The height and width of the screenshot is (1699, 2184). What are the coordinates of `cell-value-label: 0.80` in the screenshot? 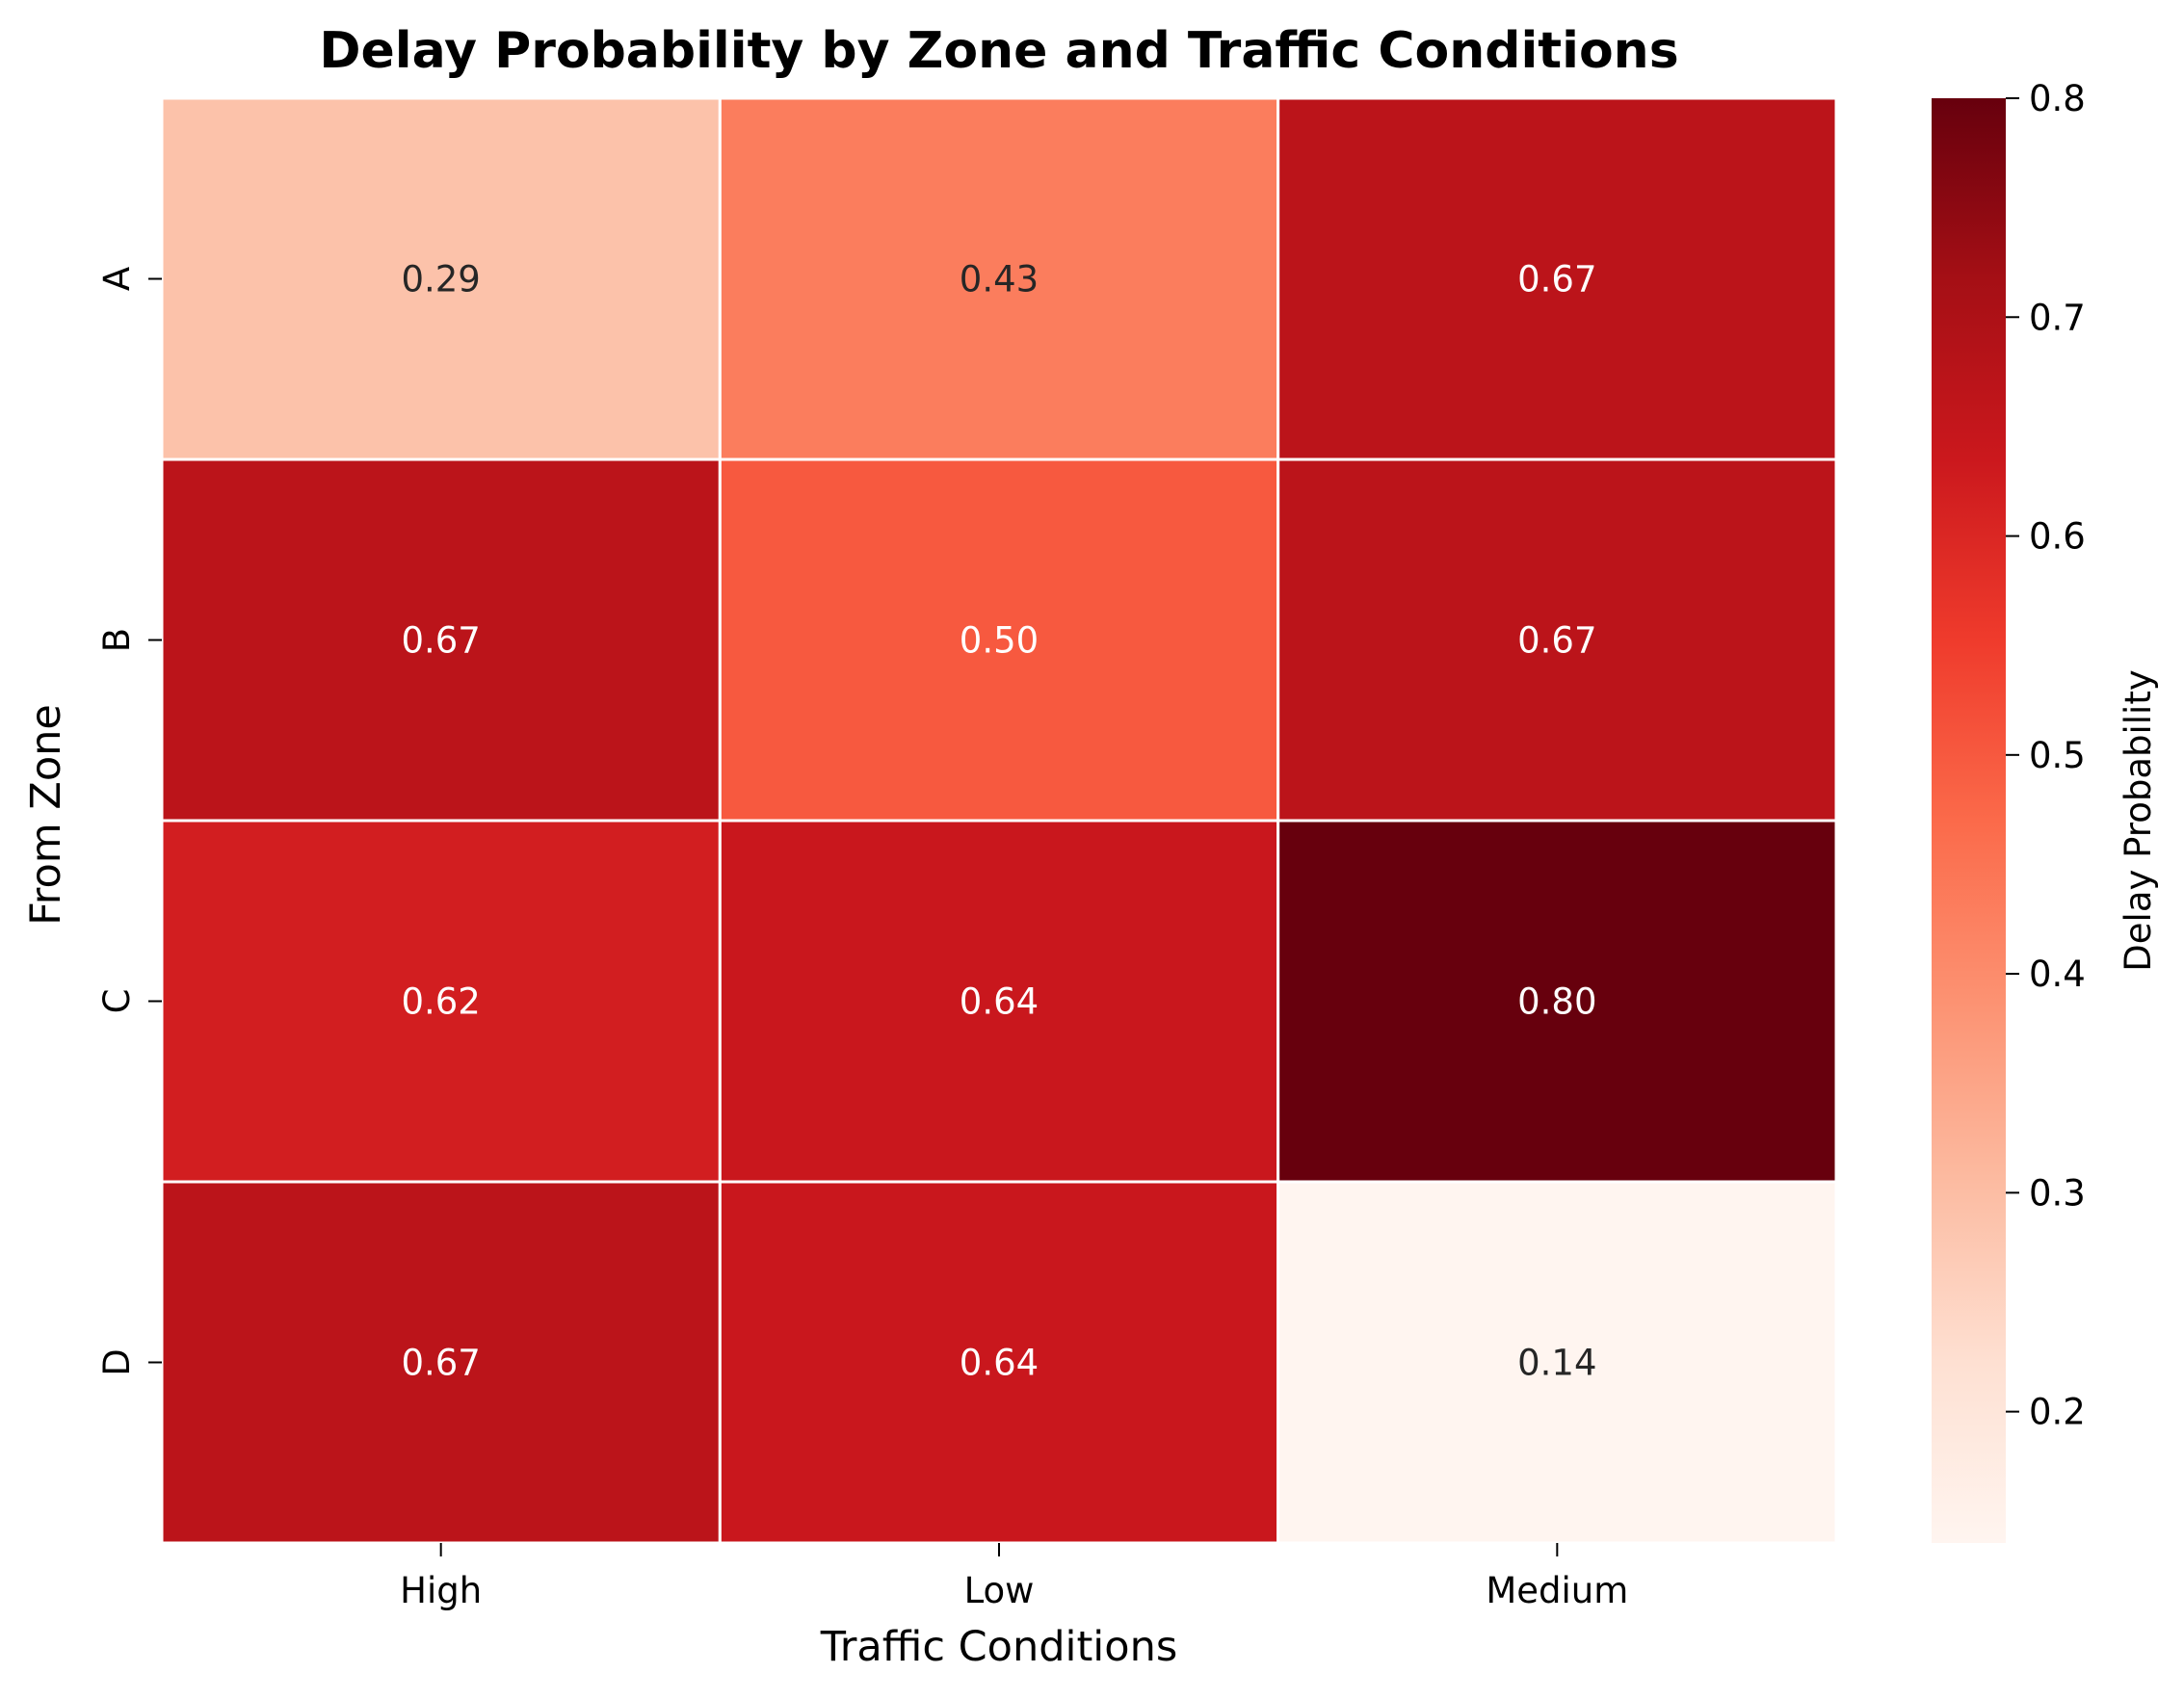 It's located at (1557, 1002).